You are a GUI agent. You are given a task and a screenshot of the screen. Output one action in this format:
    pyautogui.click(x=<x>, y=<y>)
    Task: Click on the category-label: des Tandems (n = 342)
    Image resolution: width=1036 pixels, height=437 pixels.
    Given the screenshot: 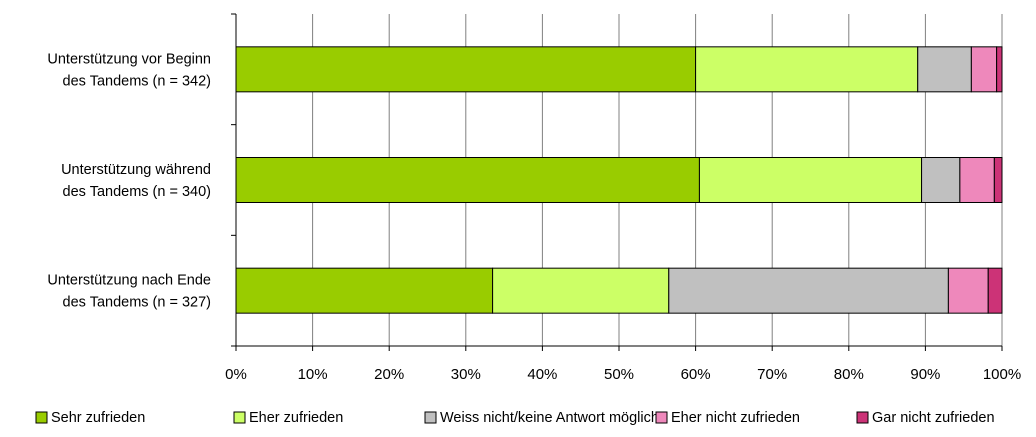 What is the action you would take?
    pyautogui.click(x=137, y=81)
    